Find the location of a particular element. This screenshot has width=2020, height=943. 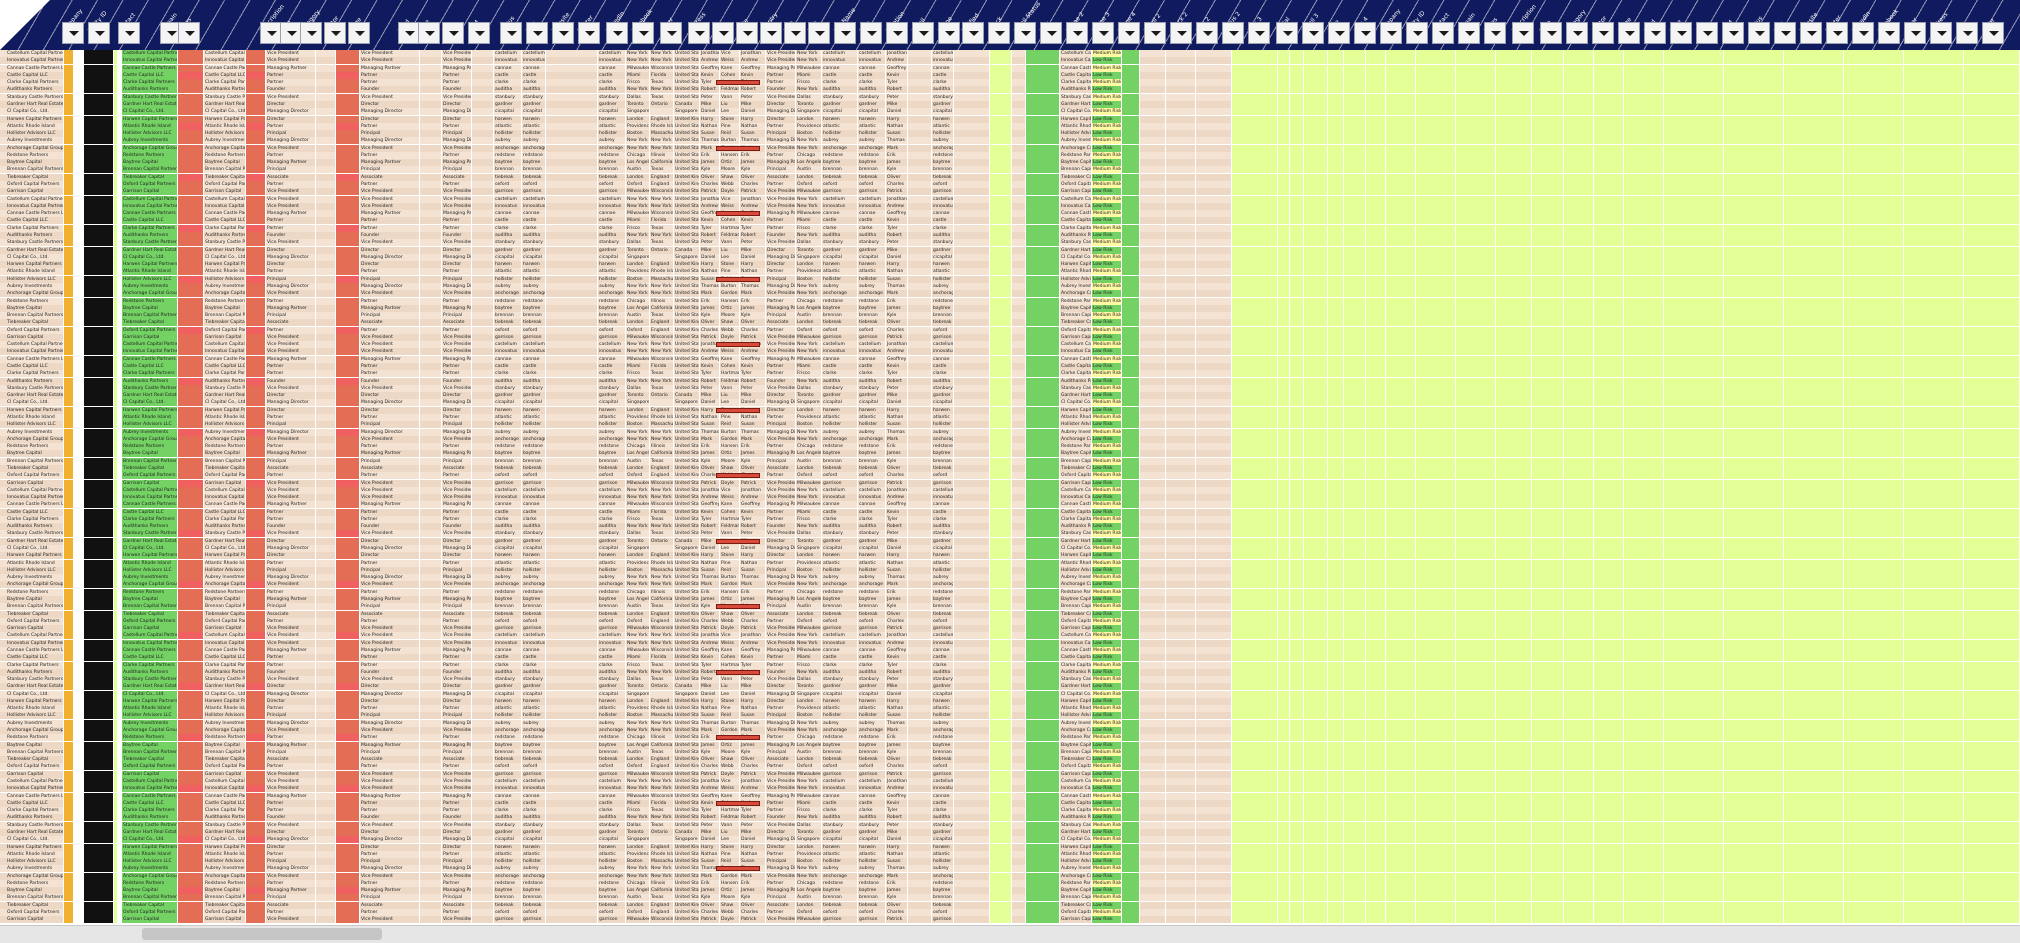

table-cell: Texas is located at coordinates (662, 82).